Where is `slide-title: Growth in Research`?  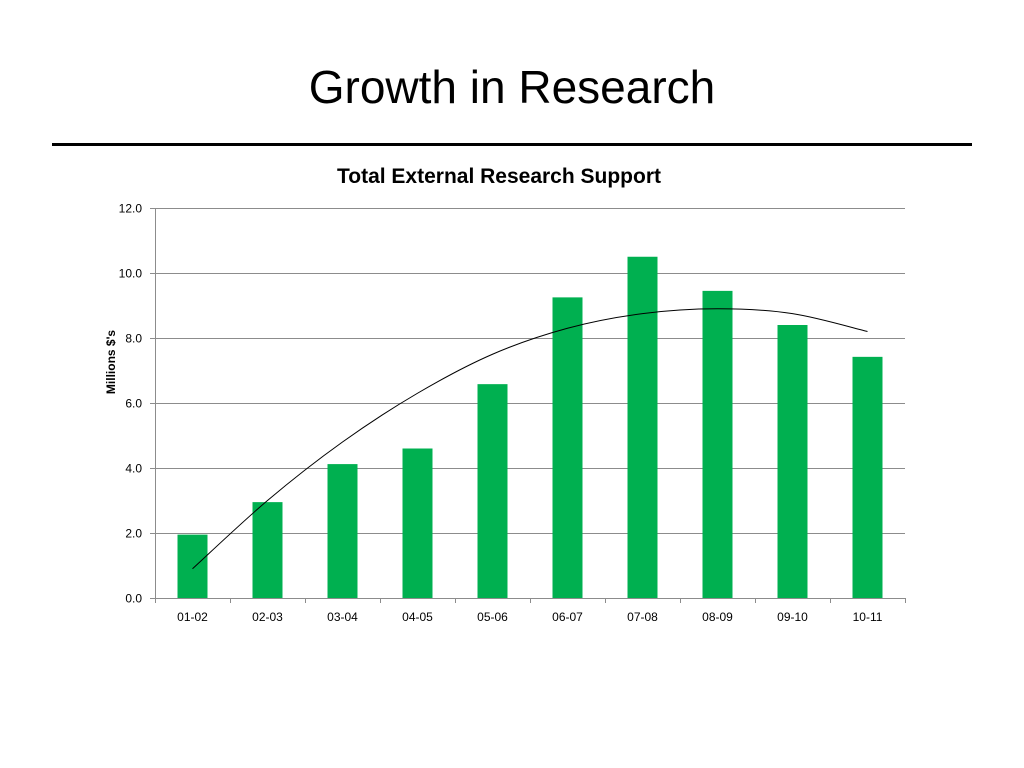 slide-title: Growth in Research is located at coordinates (512, 87).